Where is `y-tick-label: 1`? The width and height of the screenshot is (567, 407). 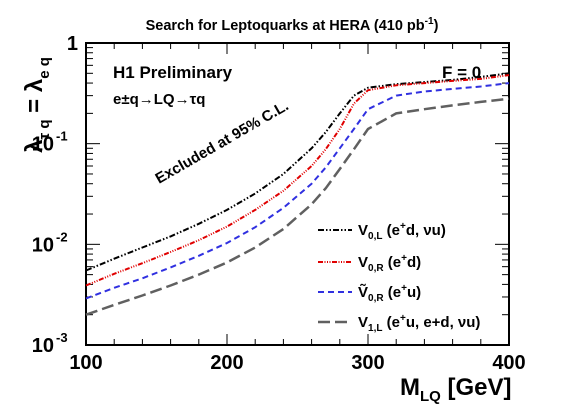 y-tick-label: 1 is located at coordinates (72, 44).